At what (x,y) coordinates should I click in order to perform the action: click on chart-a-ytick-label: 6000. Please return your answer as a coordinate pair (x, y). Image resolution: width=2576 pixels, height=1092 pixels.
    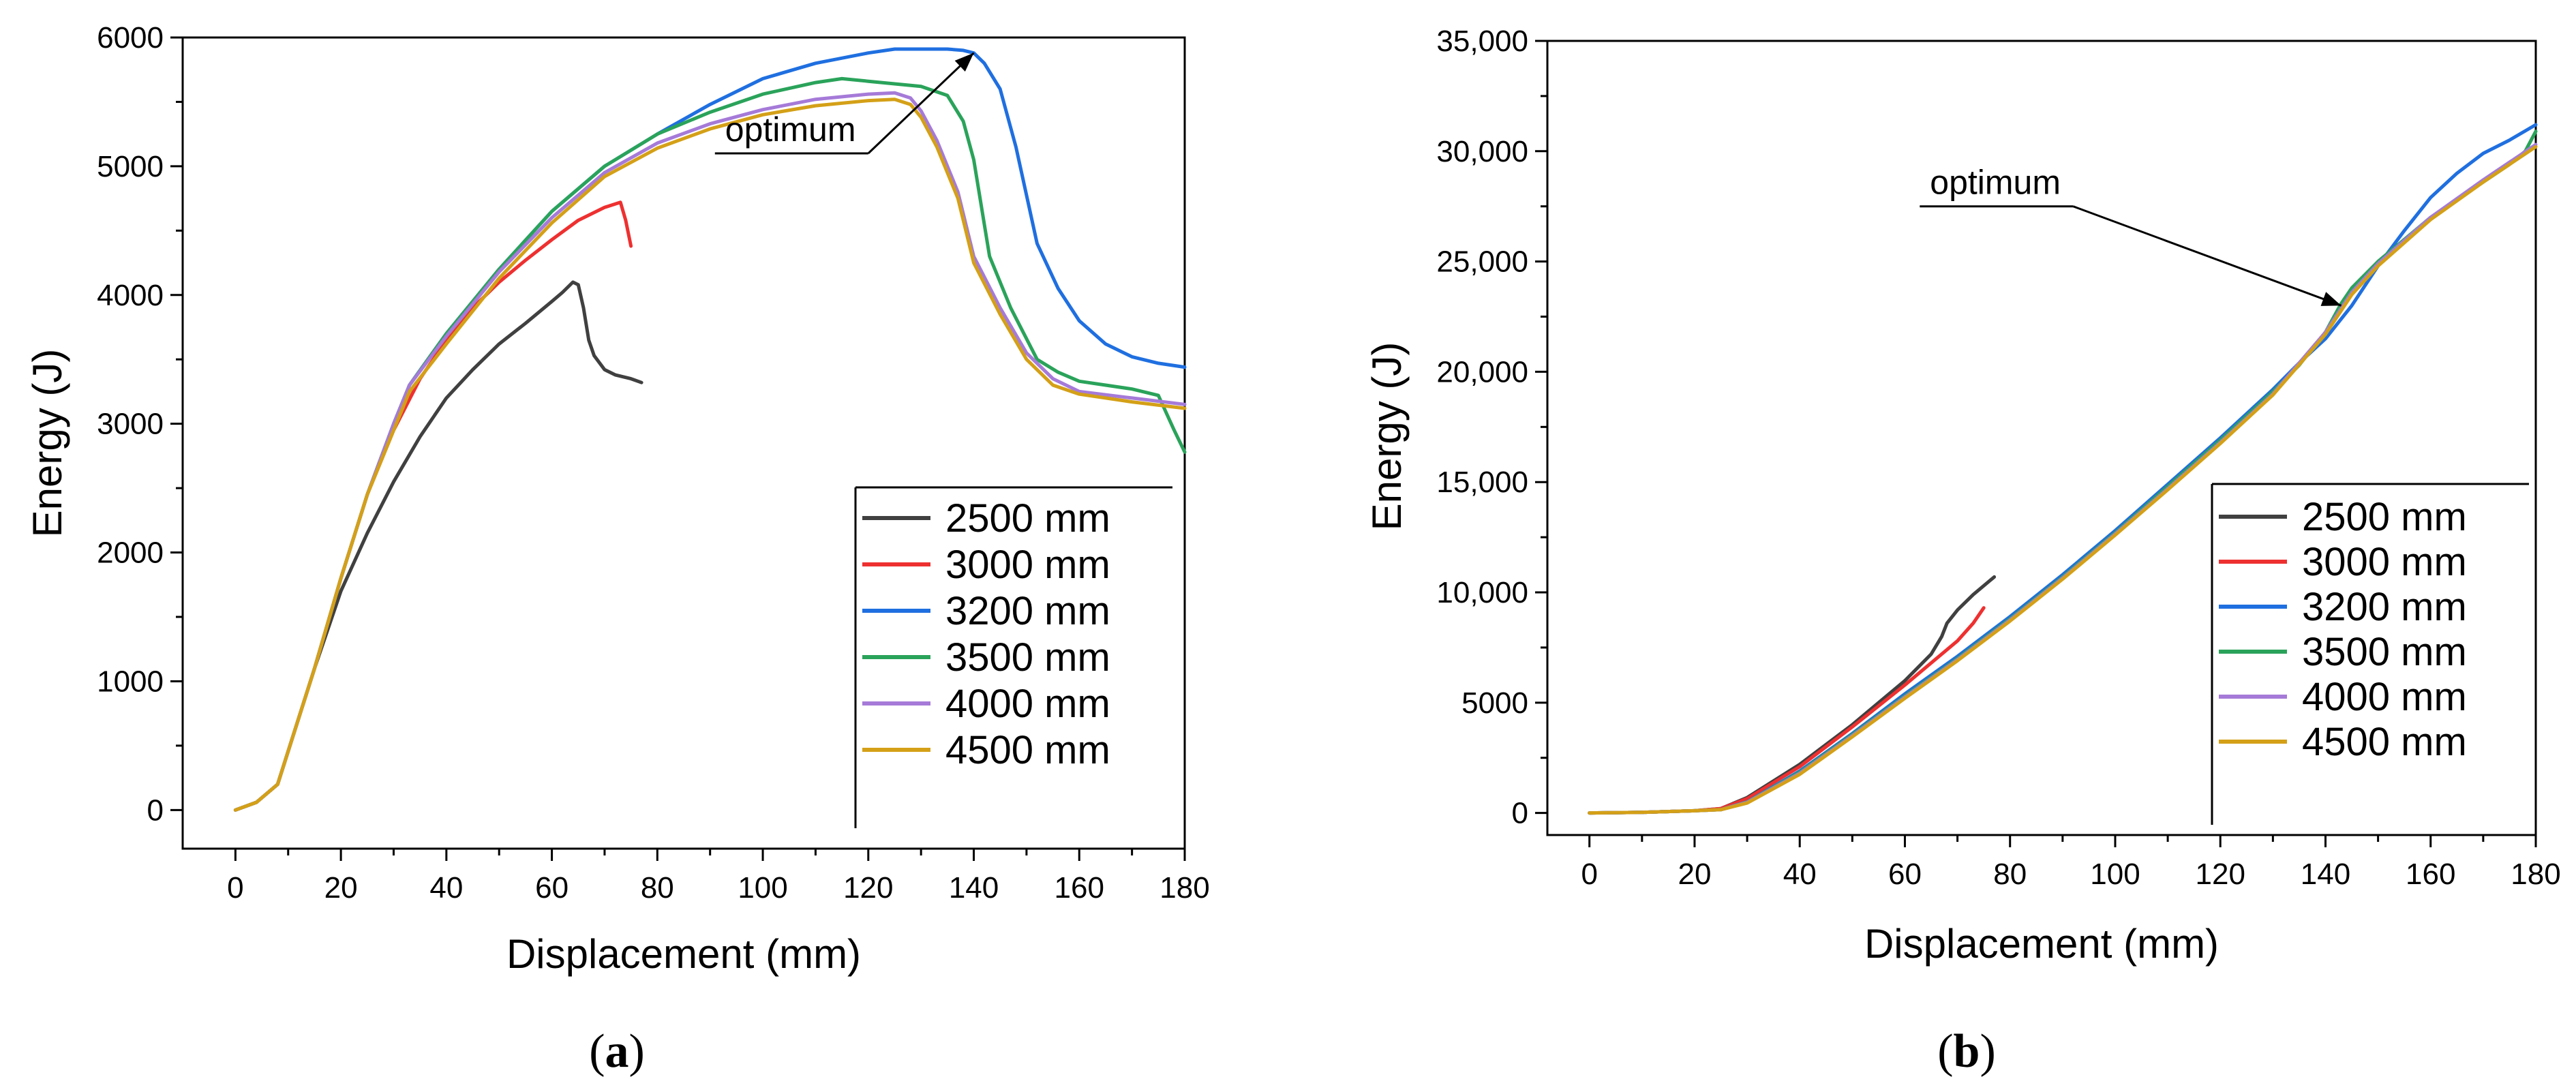
    Looking at the image, I should click on (130, 38).